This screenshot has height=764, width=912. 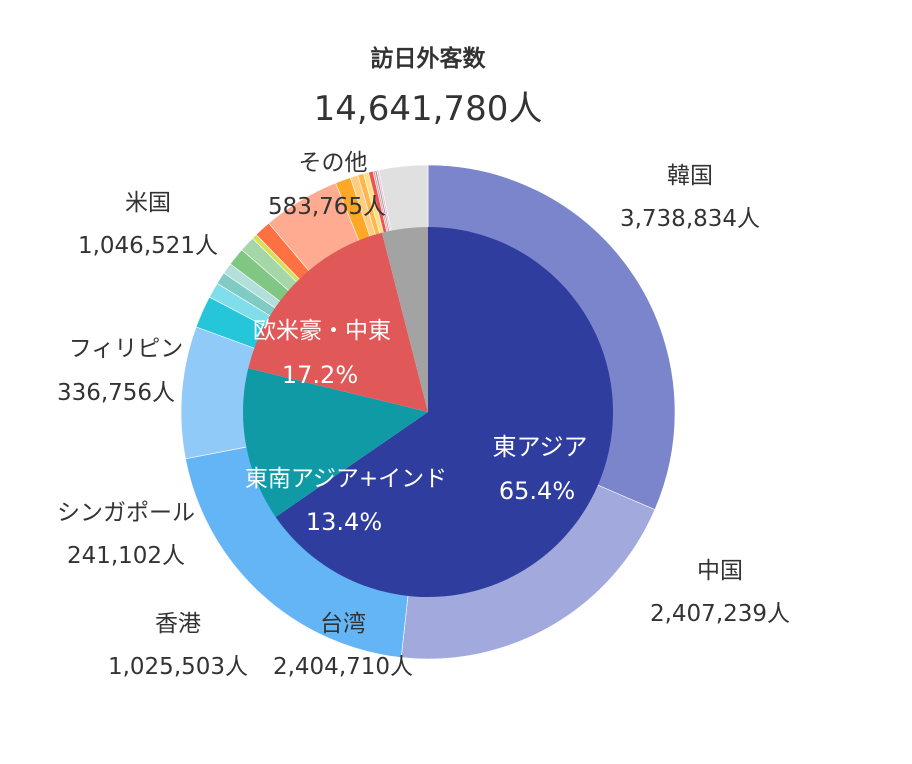 I want to click on label-philippines: フィリピン, so click(x=126, y=349).